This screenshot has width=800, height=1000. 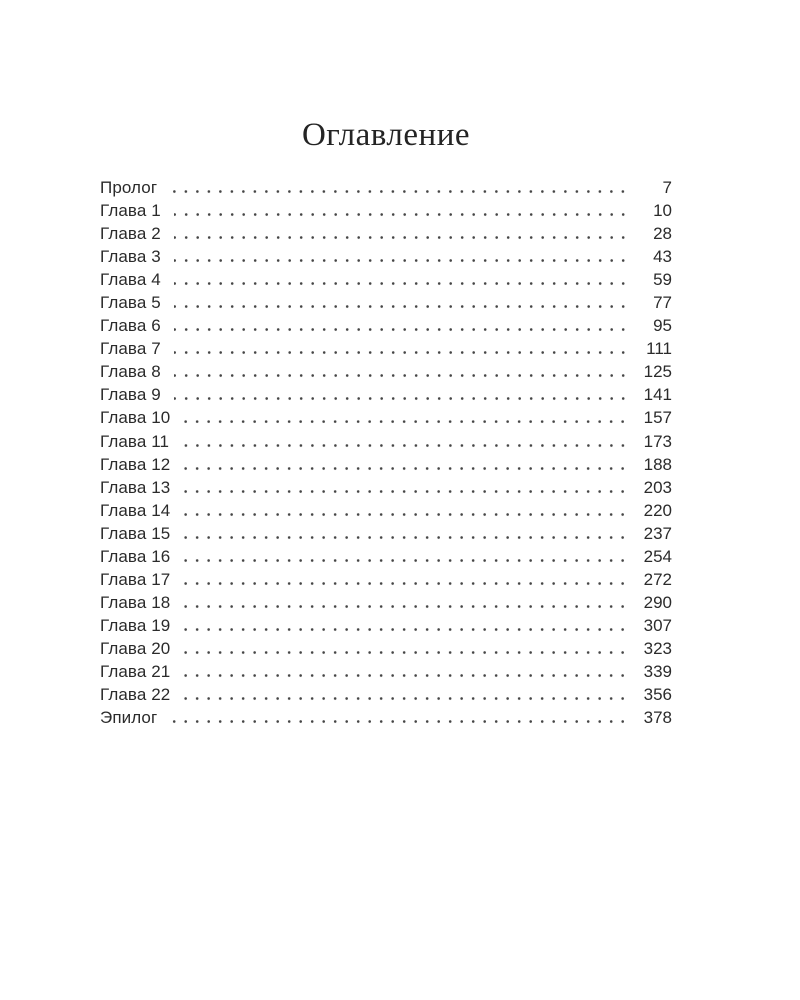 I want to click on toc-entry-label: Глава 22, so click(x=135, y=695).